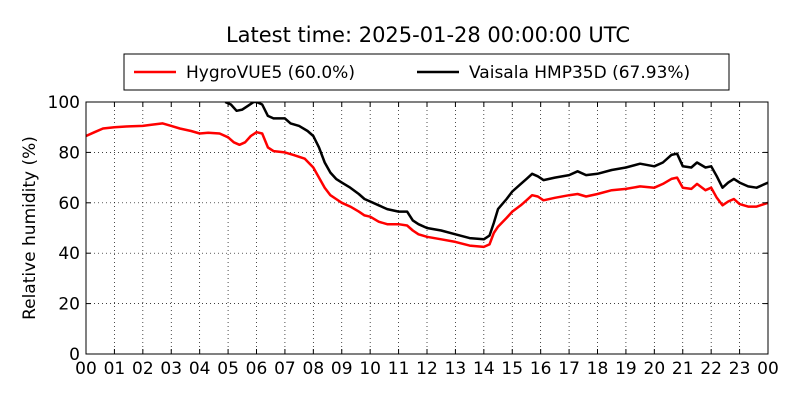  I want to click on legend-label-hygrovue5: HygroVUE5 (60.0%), so click(270, 73).